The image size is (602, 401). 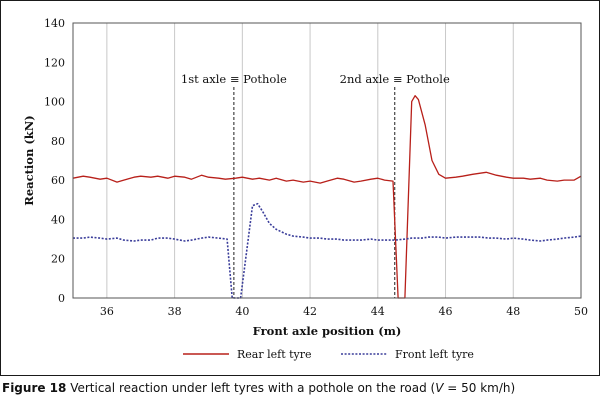 I want to click on legend: Rear left tyre Front left tyre, so click(x=328, y=354).